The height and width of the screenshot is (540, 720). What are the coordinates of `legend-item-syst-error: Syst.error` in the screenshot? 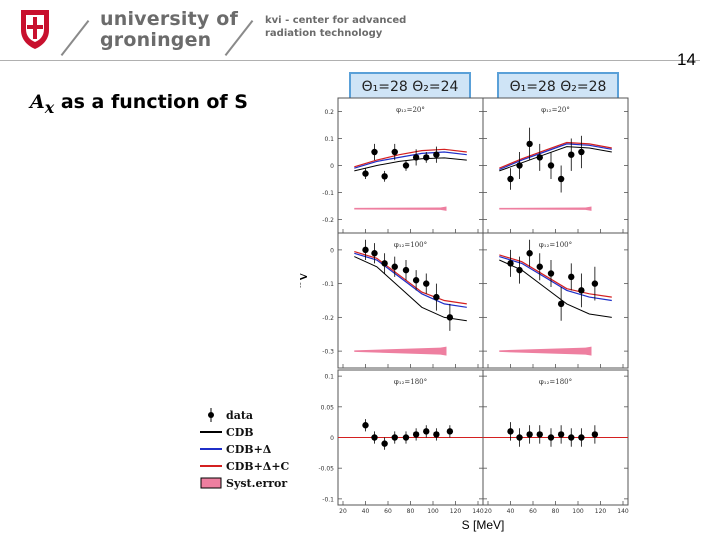 It's located at (256, 484).